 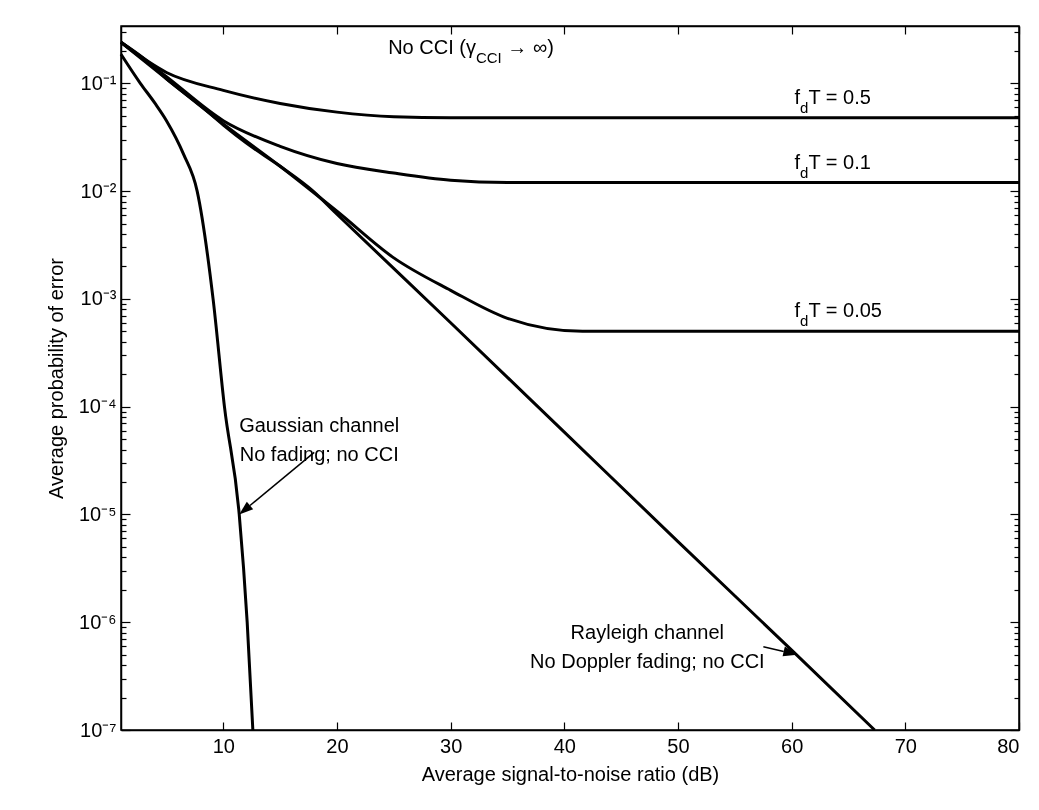 I want to click on y-tick-label: 10⁻⁶, so click(x=98, y=621).